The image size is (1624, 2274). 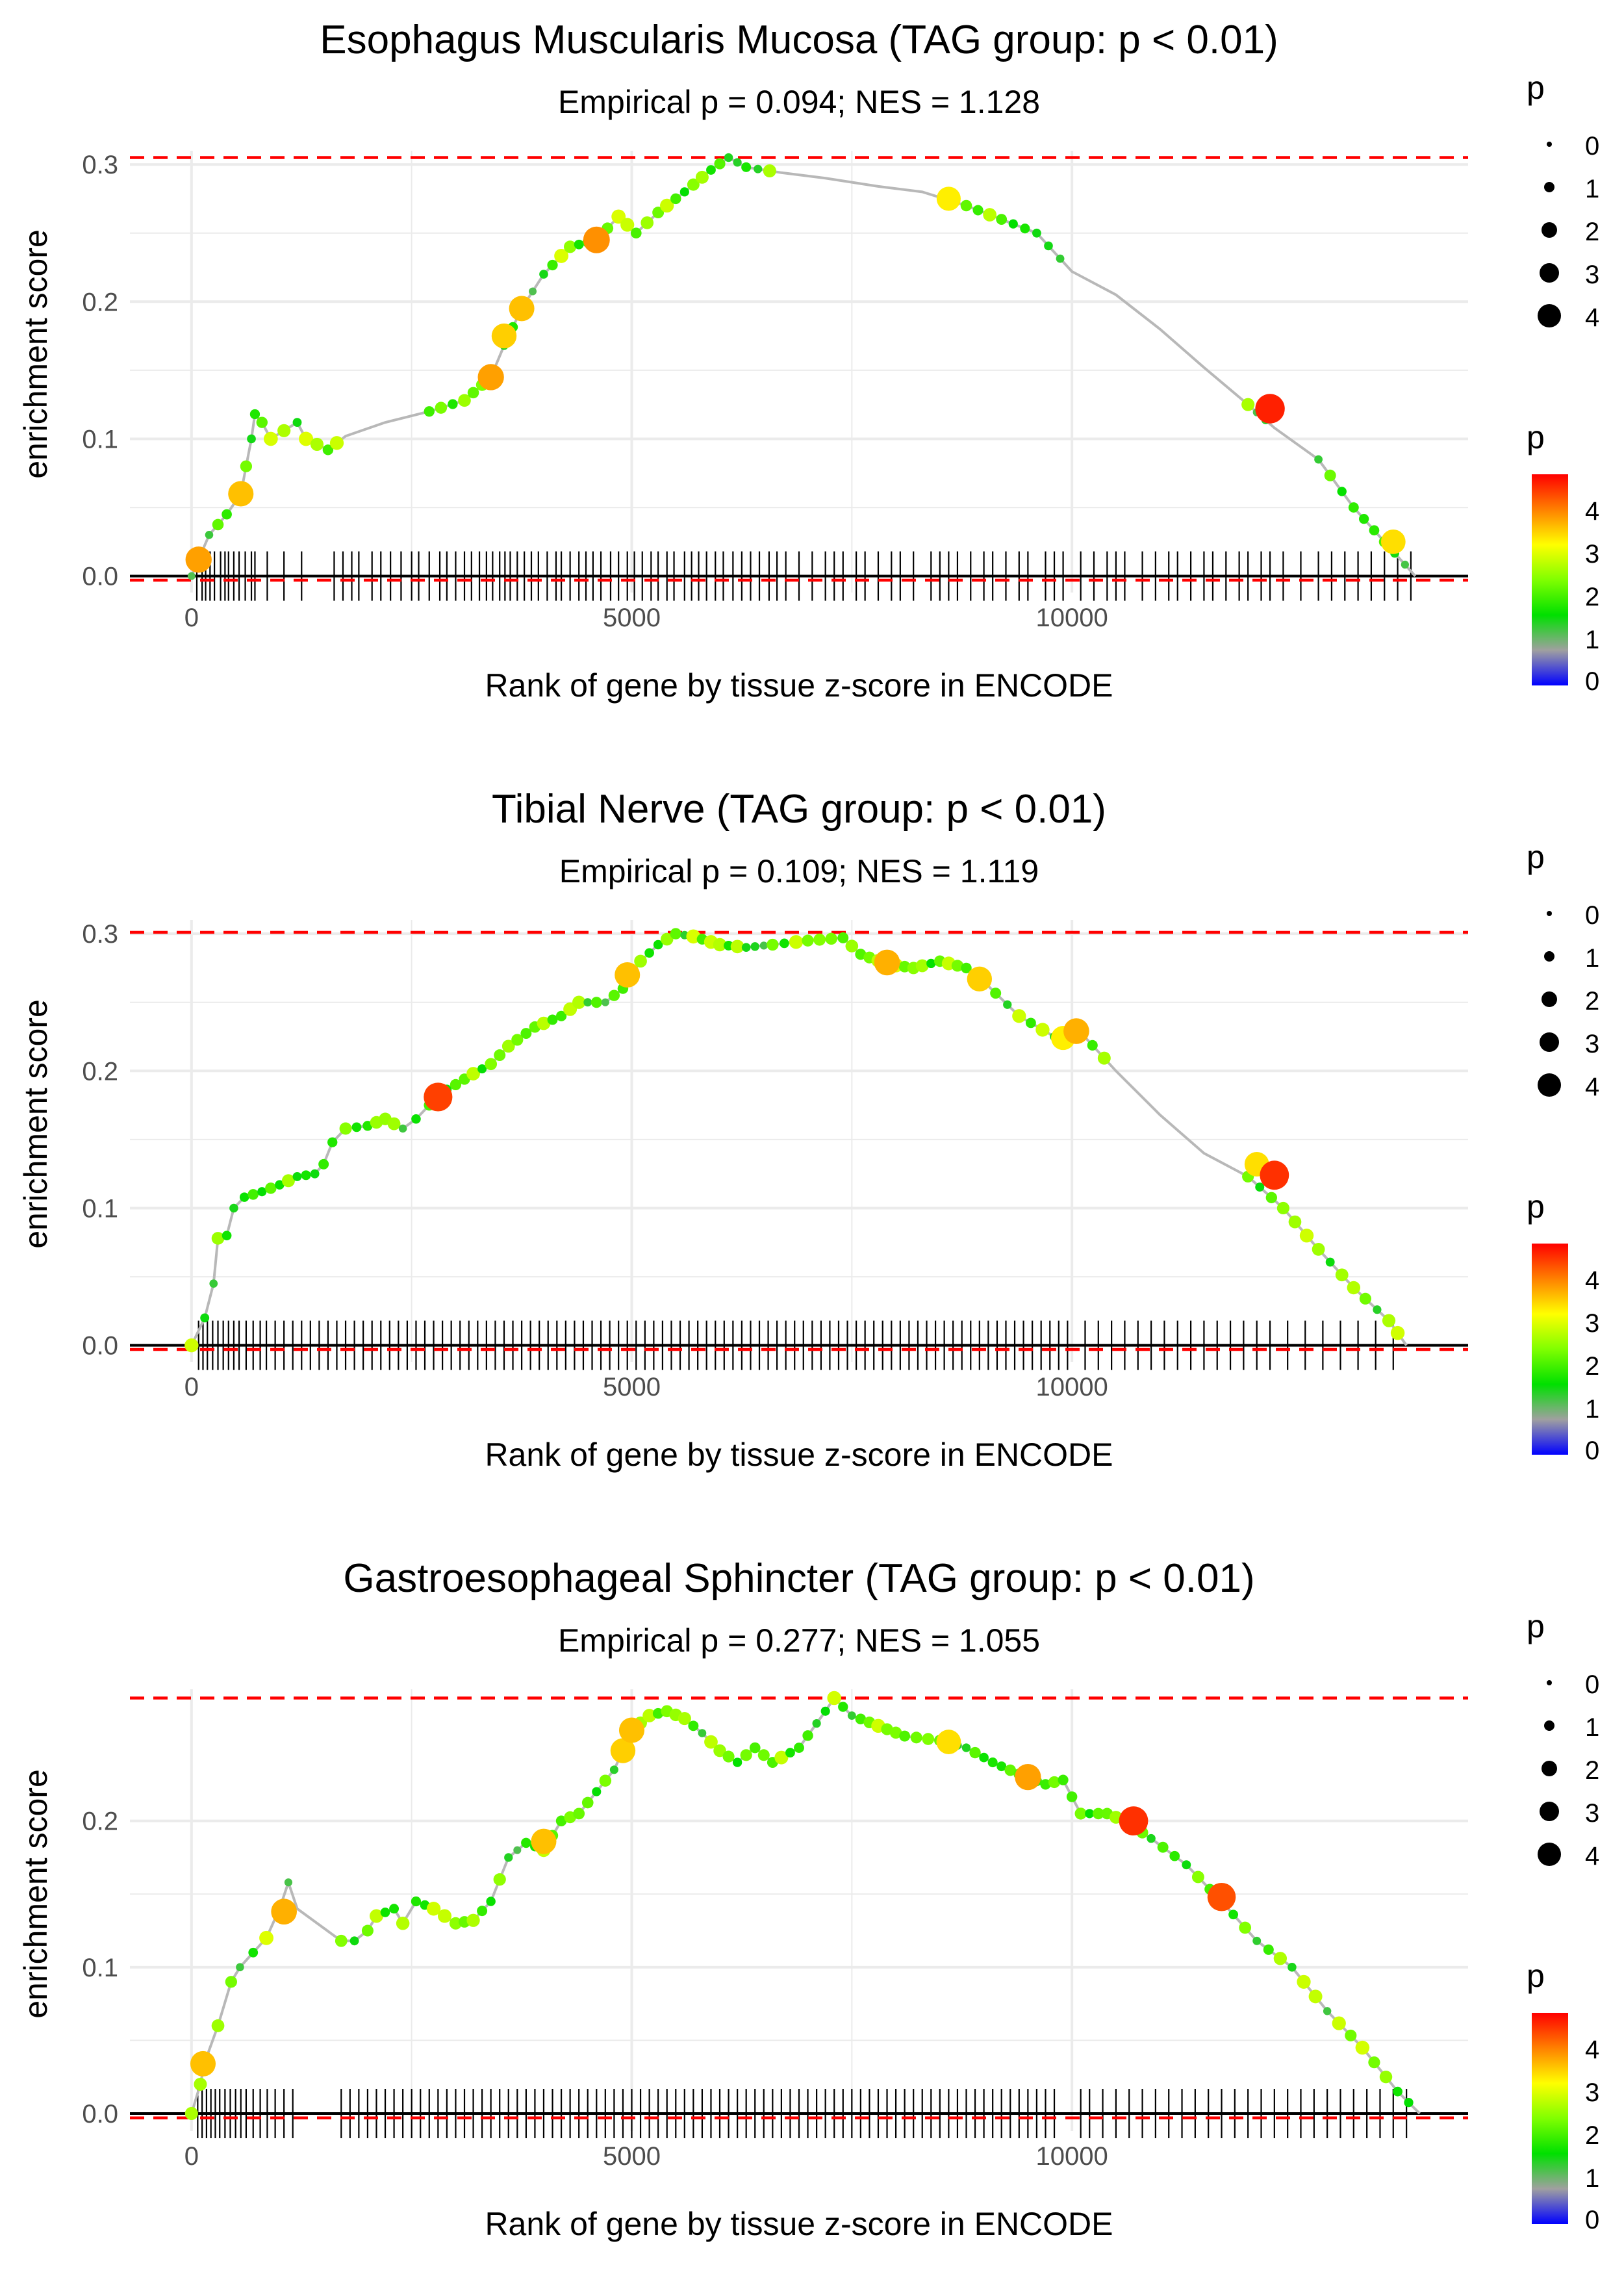 I want to click on y-tick-label: 0.3, so click(x=100, y=934).